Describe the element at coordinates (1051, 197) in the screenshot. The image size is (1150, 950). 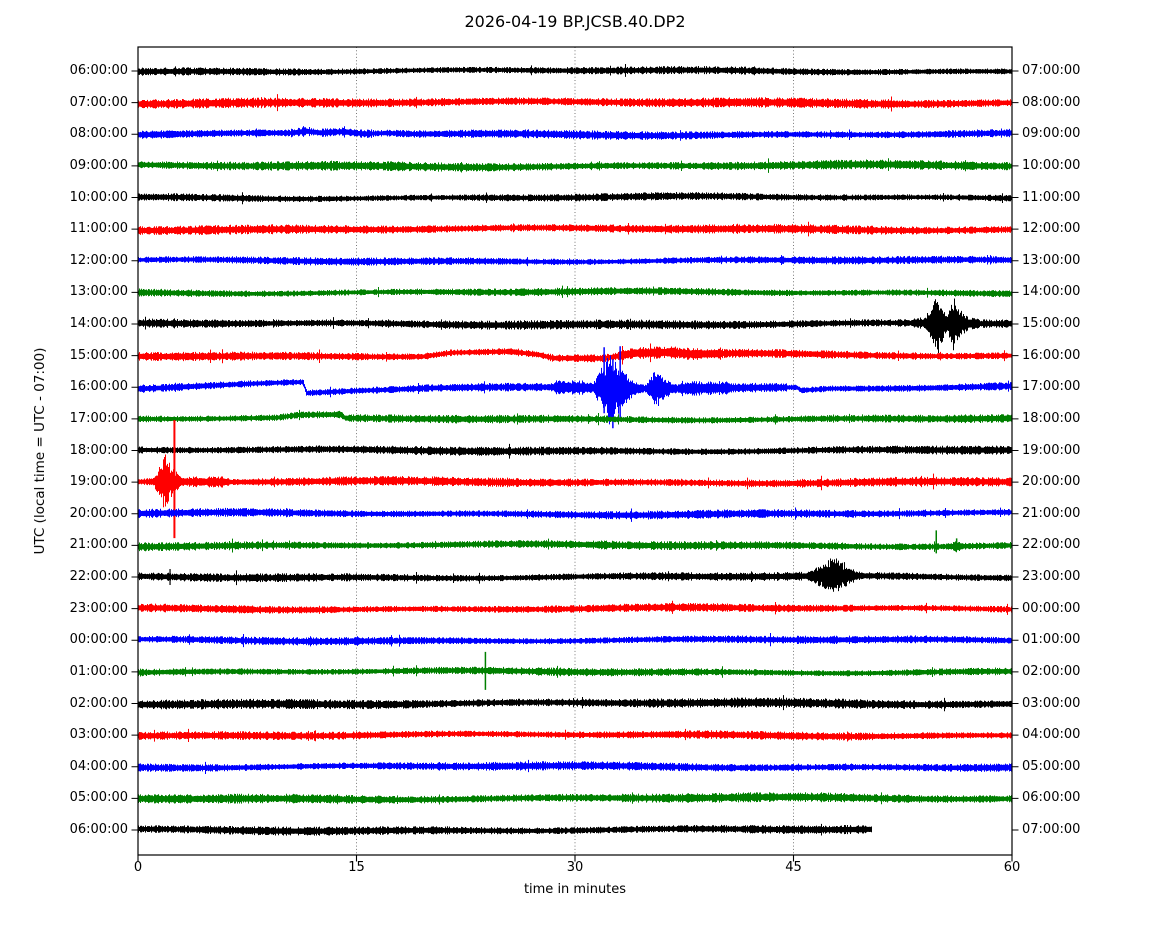
I see `local-time-label: 11:00:00` at that location.